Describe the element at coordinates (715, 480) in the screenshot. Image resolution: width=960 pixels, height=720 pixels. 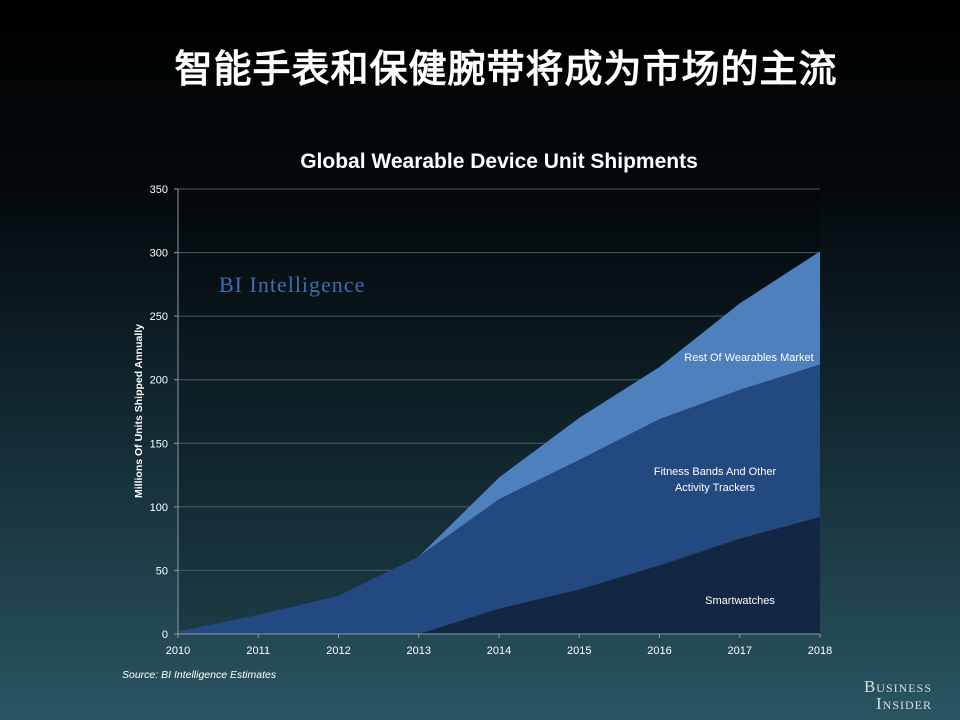
I see `series-label-2: Fitness Bands And Other Activity Trackers` at that location.